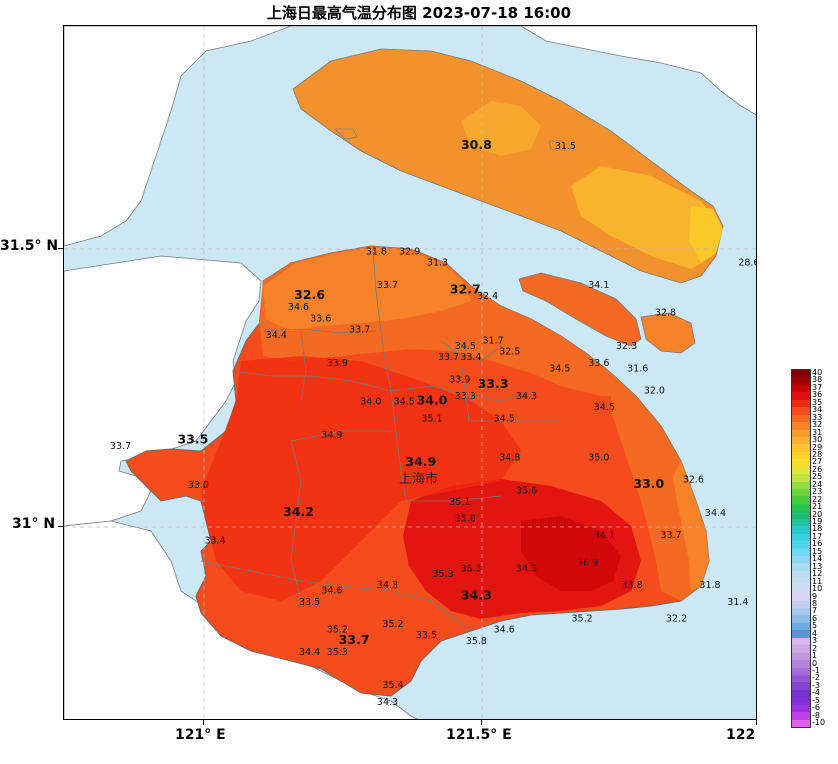 The height and width of the screenshot is (764, 838). I want to click on station-value: 35.4, so click(392, 685).